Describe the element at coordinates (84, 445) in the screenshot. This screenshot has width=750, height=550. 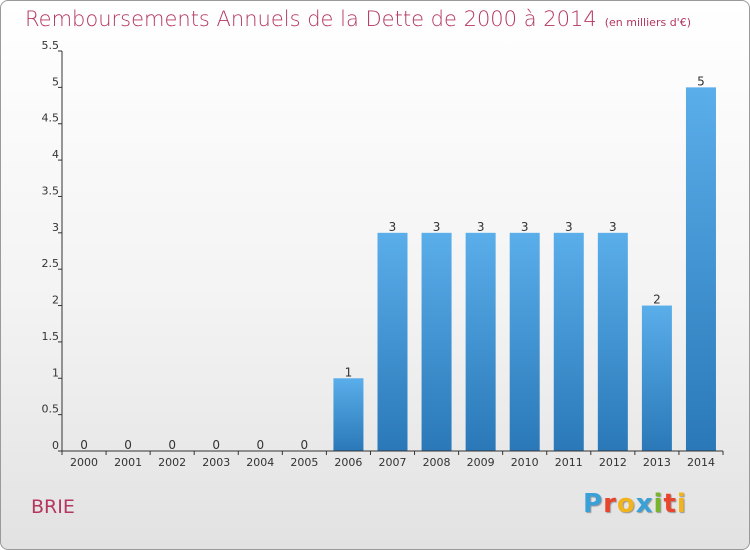
I see `value-label-2000: 0` at that location.